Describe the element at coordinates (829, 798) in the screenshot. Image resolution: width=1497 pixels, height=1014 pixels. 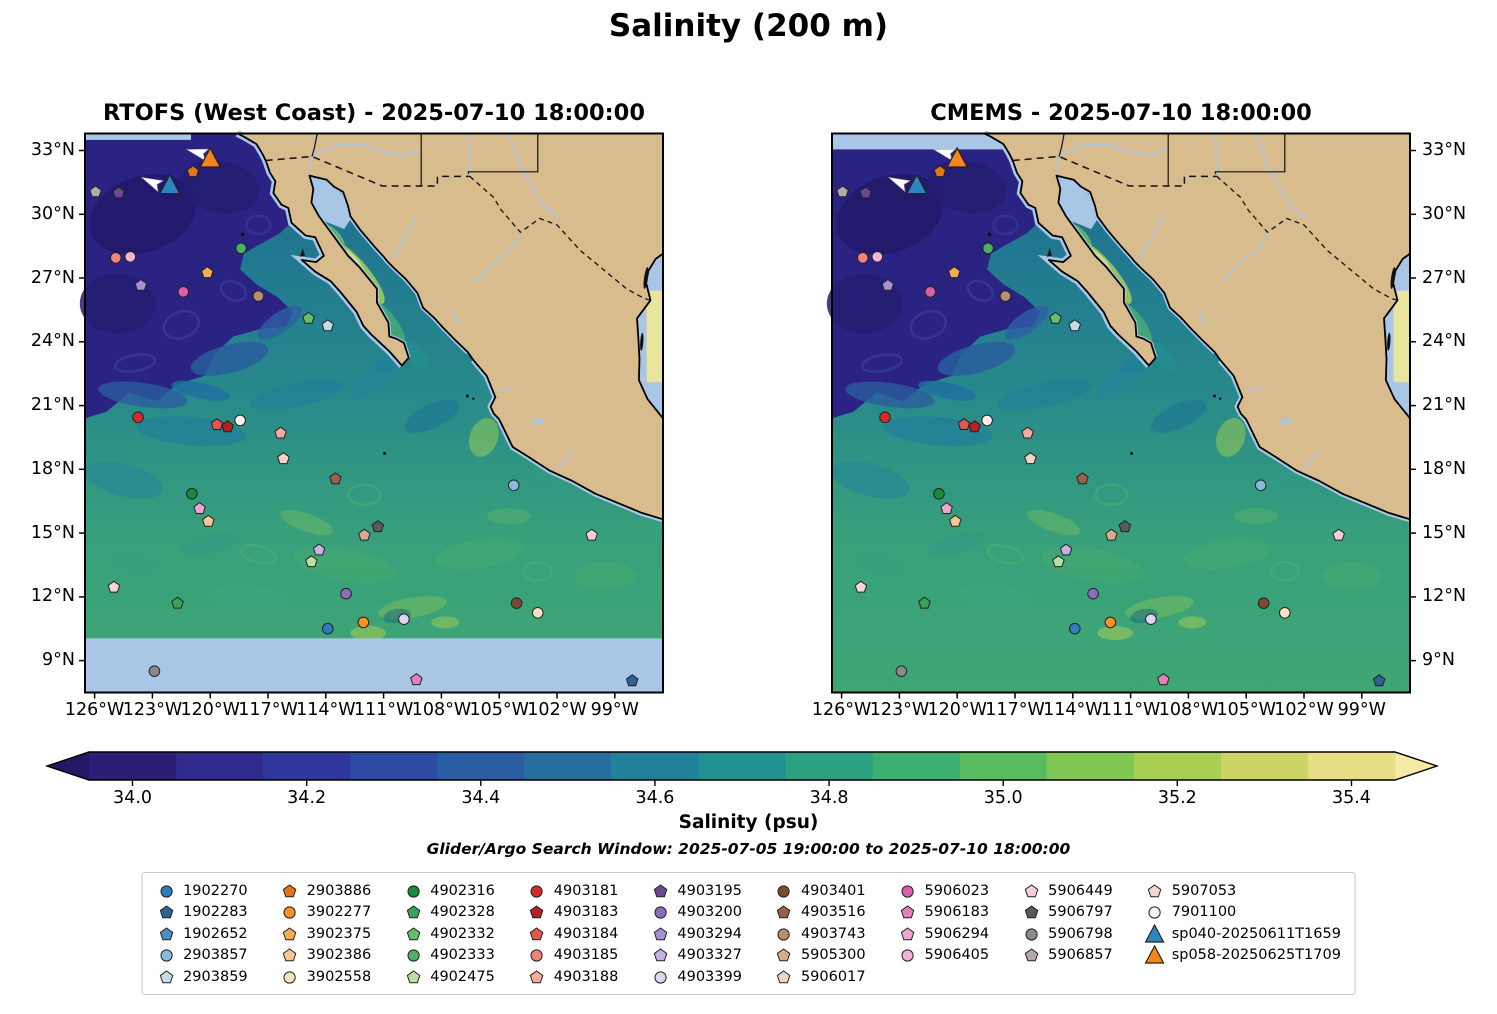
I see `colorbar-tick-label: 34.8` at that location.